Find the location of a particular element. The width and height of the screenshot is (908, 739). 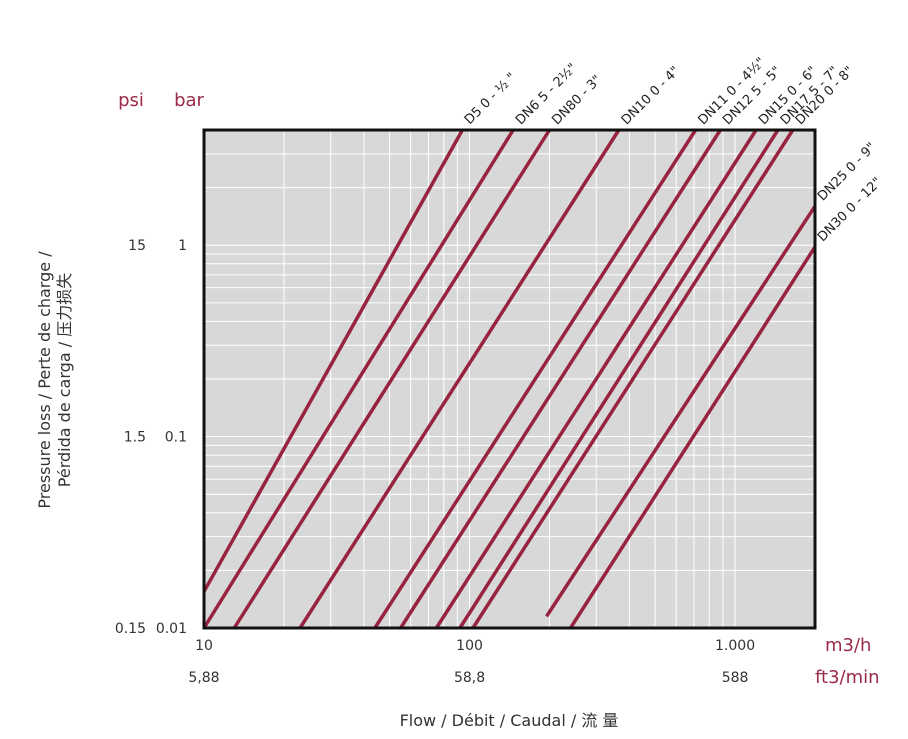

x-tick-label-ft3min: 588 is located at coordinates (735, 678).